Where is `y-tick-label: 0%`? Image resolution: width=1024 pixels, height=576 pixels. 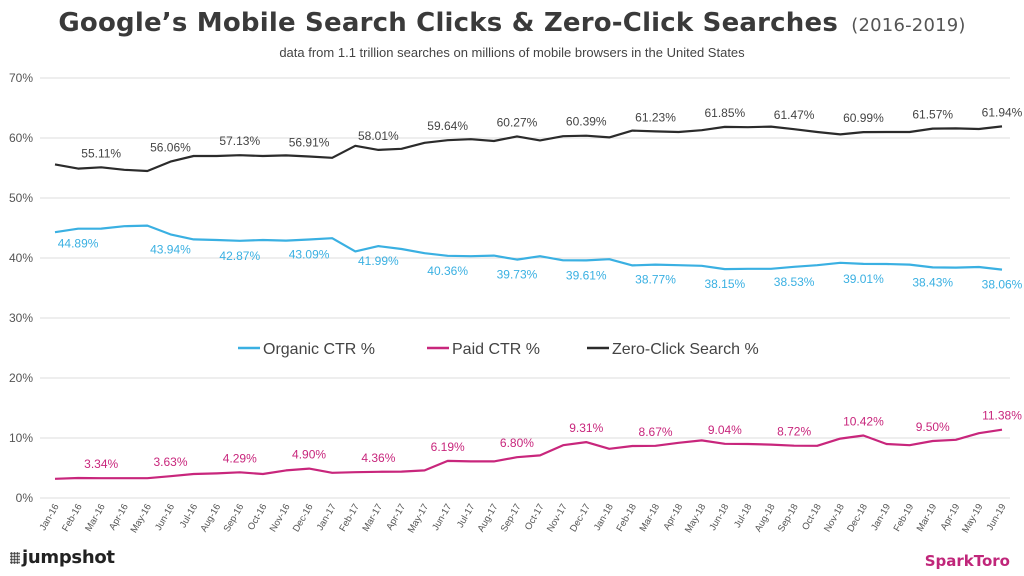 y-tick-label: 0% is located at coordinates (25, 498).